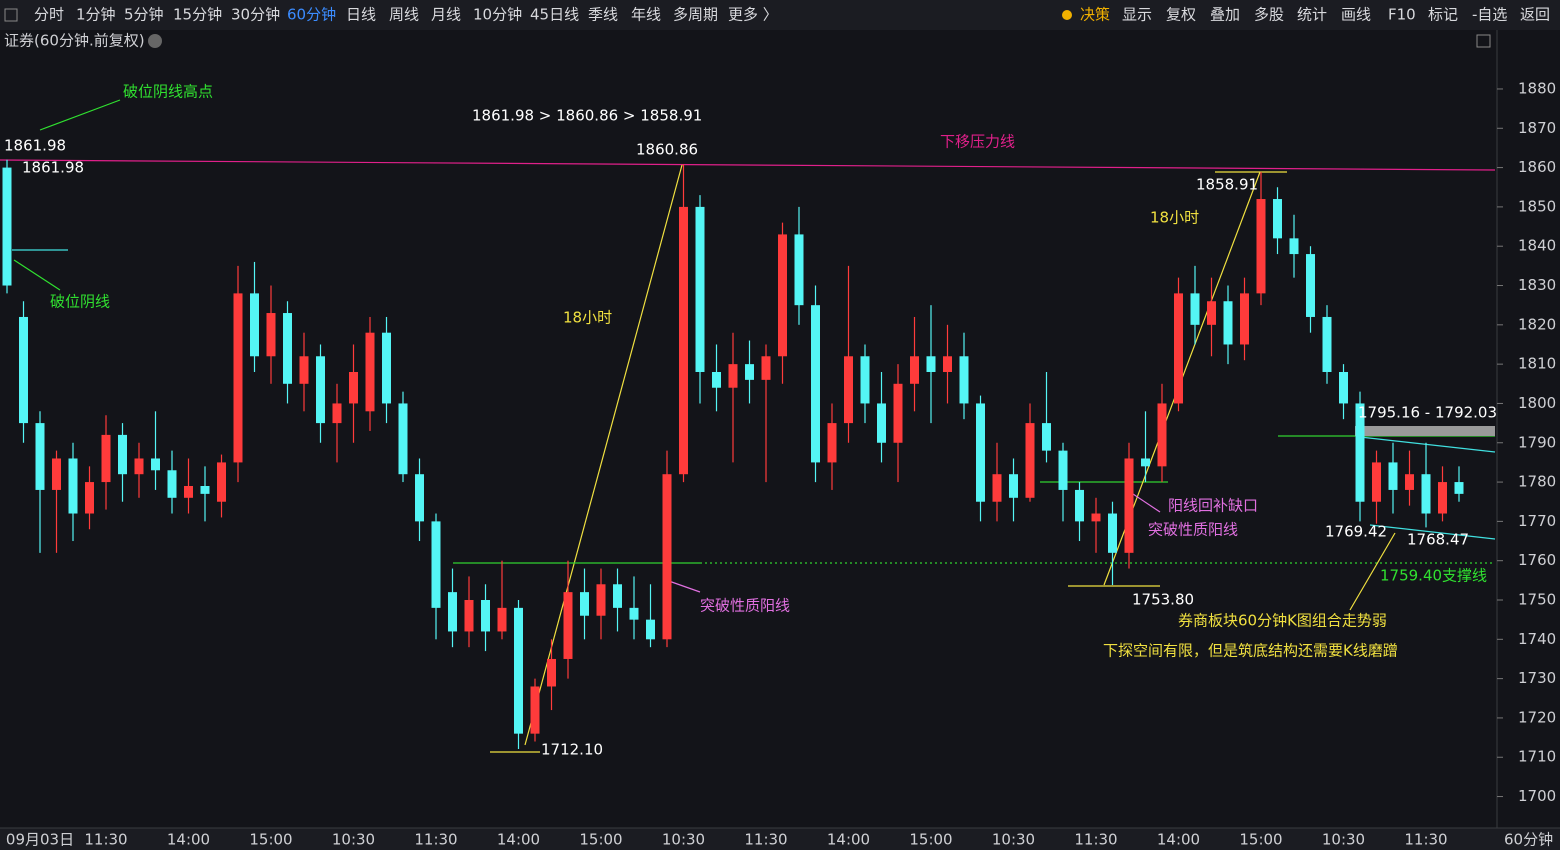 The height and width of the screenshot is (850, 1560). What do you see at coordinates (311, 15) in the screenshot?
I see `period-tab: 60分钟` at bounding box center [311, 15].